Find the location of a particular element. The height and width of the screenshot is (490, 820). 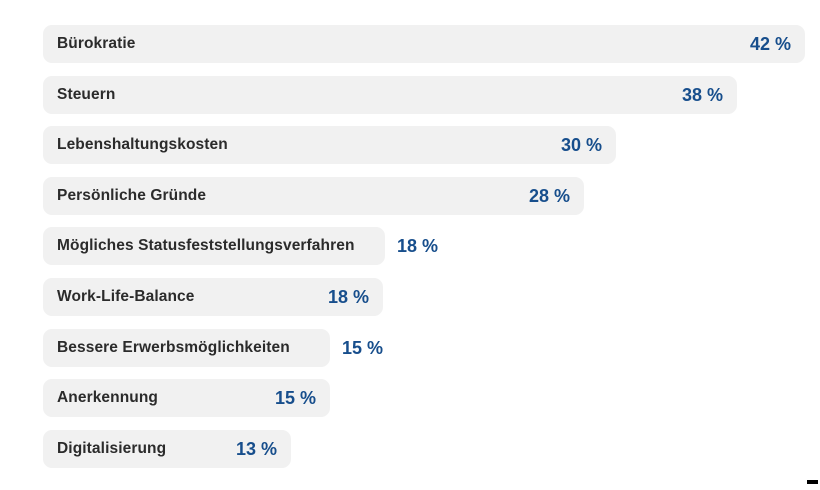

bar-row: Persönliche Gründe 28 % is located at coordinates (313, 196).